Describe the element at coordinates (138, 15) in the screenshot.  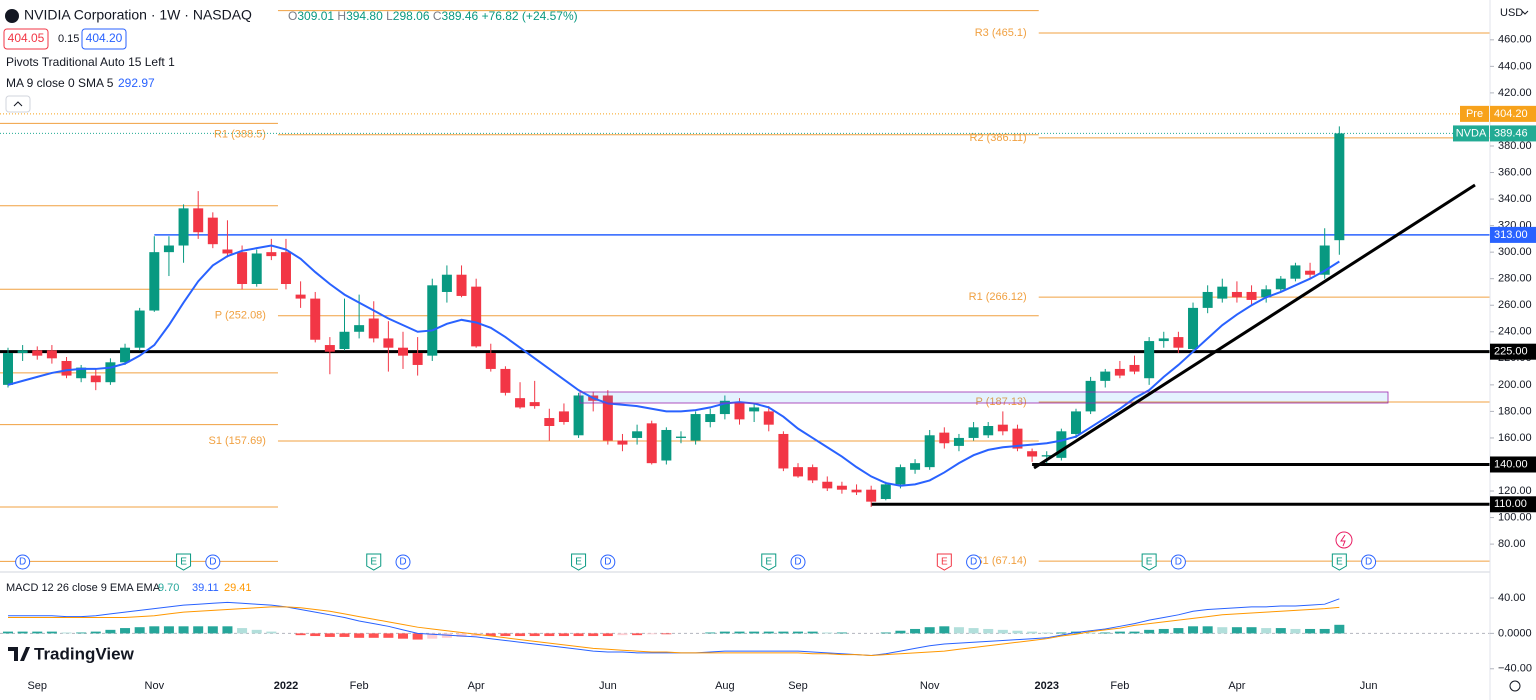
I see `symbol-title: NVIDIA Corporation · 1W · NASDAQ` at that location.